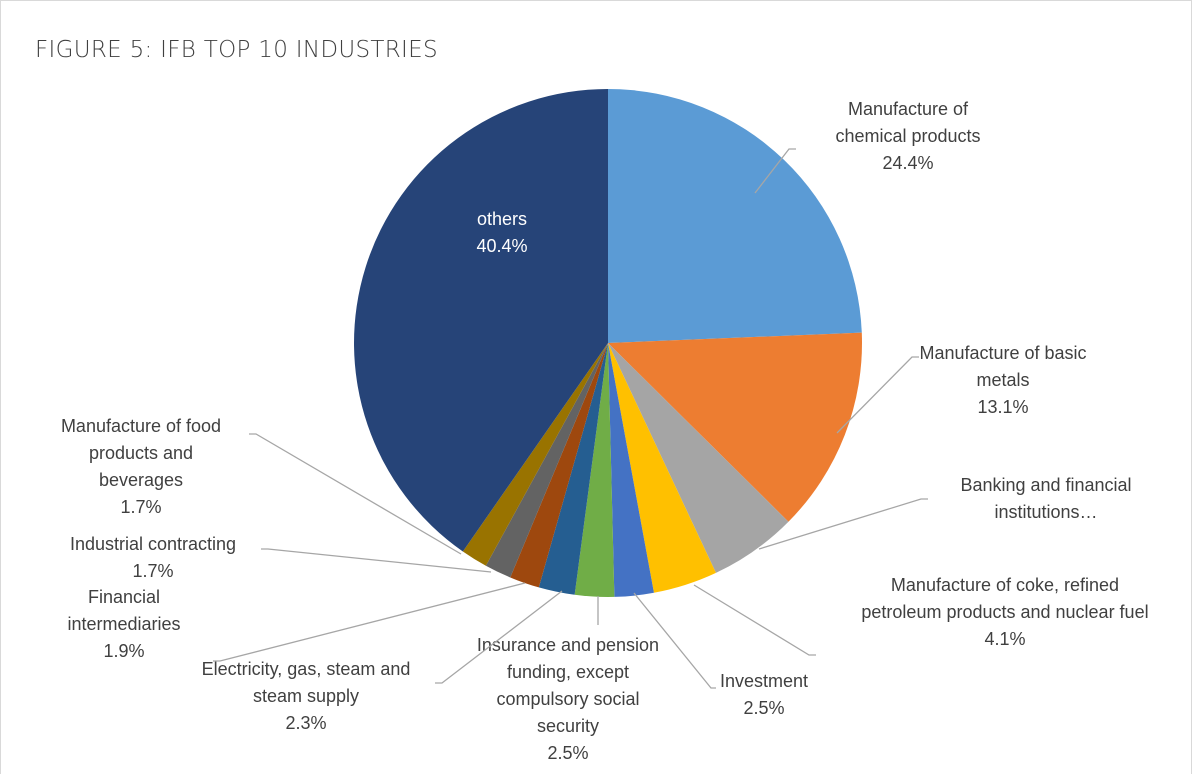 The image size is (1194, 775). Describe the element at coordinates (123, 651) in the screenshot. I see `slice-label-line: 1.9%` at that location.